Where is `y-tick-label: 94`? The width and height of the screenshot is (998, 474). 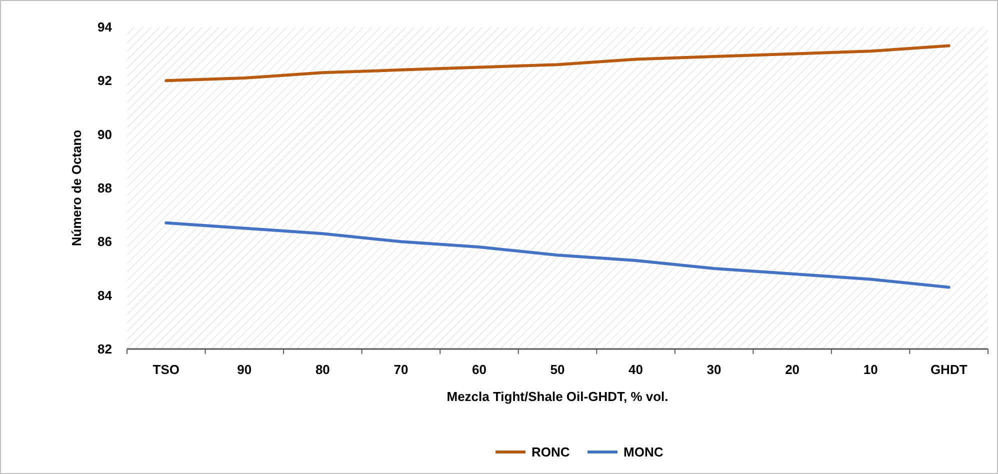
y-tick-label: 94 is located at coordinates (105, 27).